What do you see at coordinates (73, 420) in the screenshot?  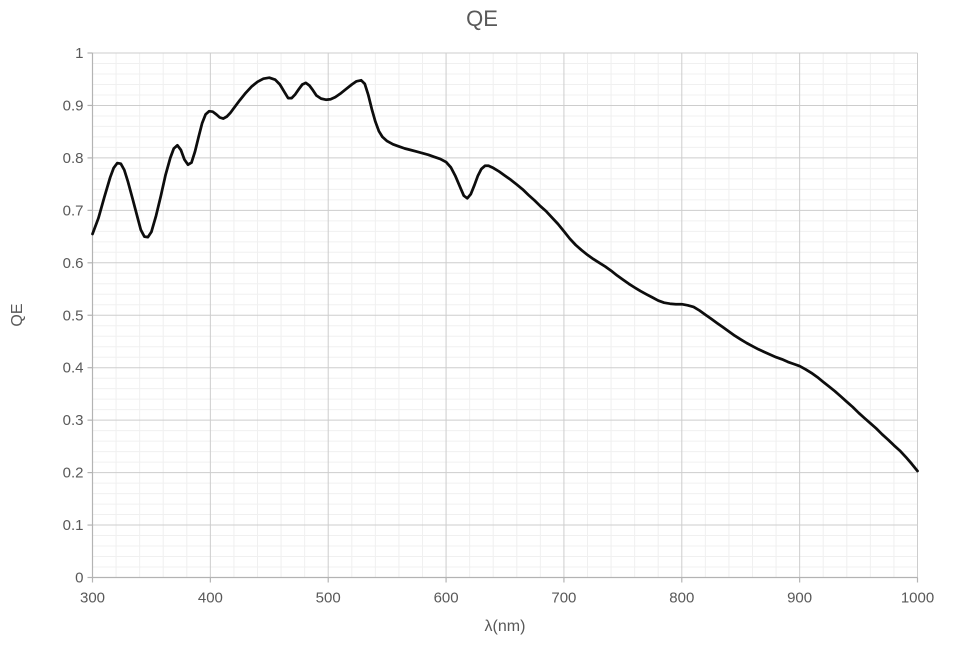 I see `y-tick-label: 0.3` at bounding box center [73, 420].